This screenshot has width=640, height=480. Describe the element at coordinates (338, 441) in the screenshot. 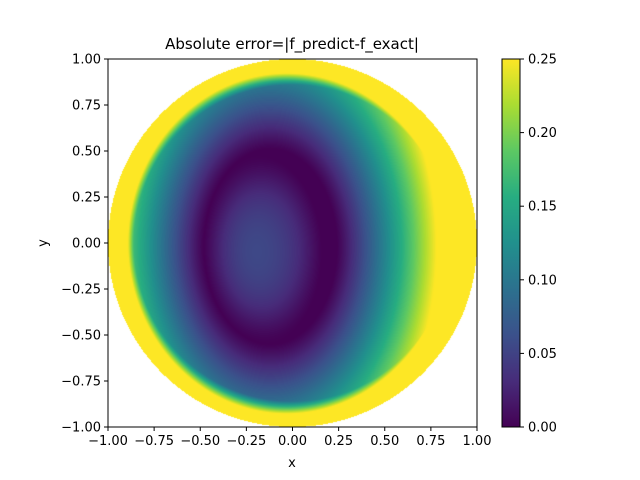

I see `x-tick-label: 0.25` at that location.